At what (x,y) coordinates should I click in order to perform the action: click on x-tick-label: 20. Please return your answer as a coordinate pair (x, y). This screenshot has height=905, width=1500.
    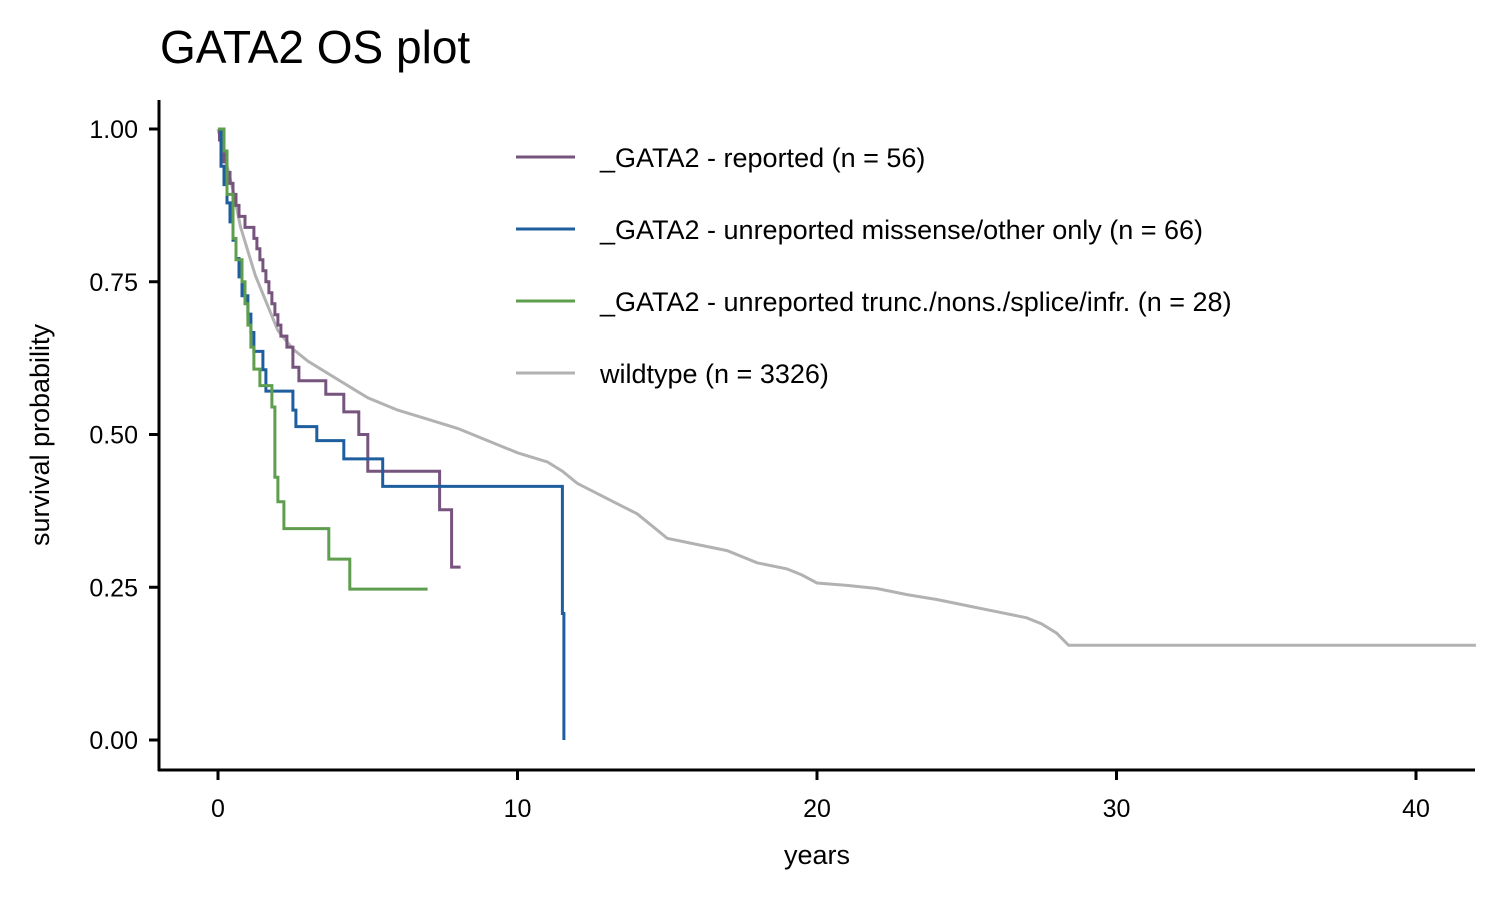
    Looking at the image, I should click on (817, 809).